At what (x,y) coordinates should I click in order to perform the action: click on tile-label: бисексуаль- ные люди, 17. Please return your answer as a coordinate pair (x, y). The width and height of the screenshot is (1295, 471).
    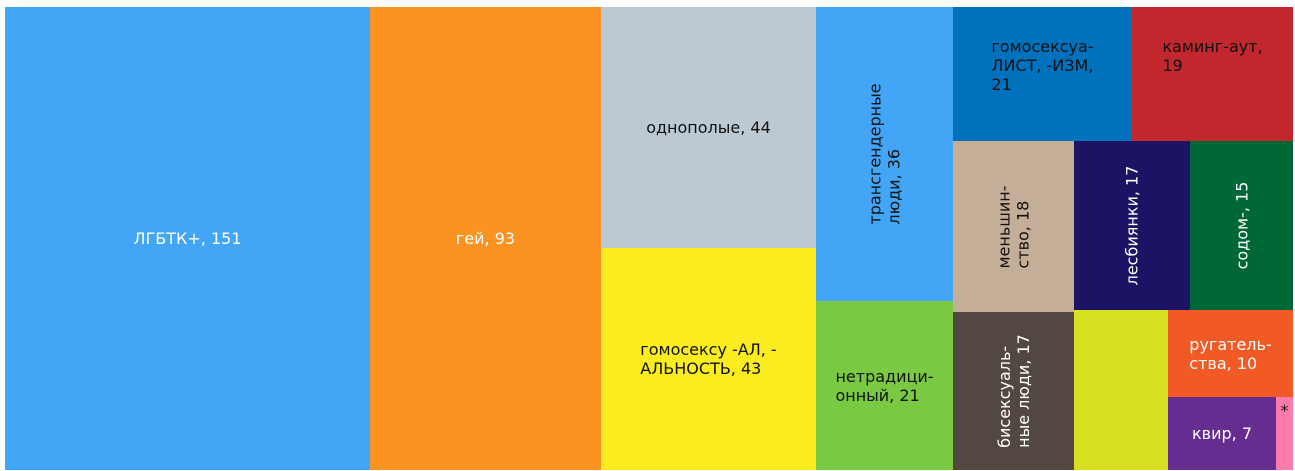
    Looking at the image, I should click on (1013, 391).